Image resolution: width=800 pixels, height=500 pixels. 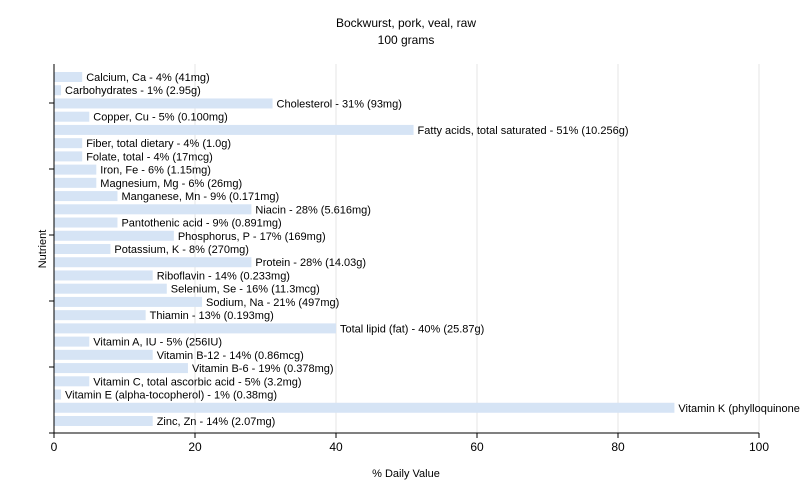 I want to click on bar-label: Vitamin A, IU - 5% (256IU), so click(x=157, y=343).